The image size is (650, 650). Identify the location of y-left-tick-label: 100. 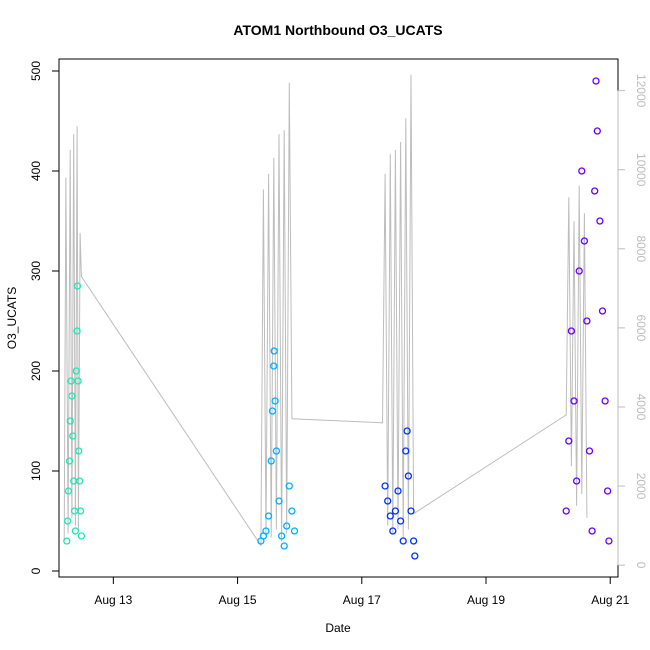
(36, 471).